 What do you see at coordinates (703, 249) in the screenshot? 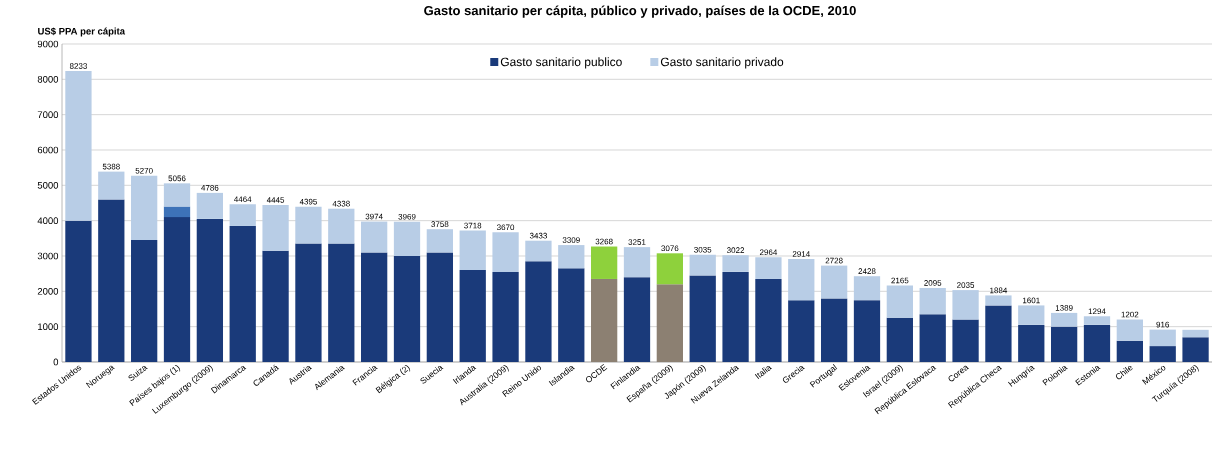
I see `total-label: 3035` at bounding box center [703, 249].